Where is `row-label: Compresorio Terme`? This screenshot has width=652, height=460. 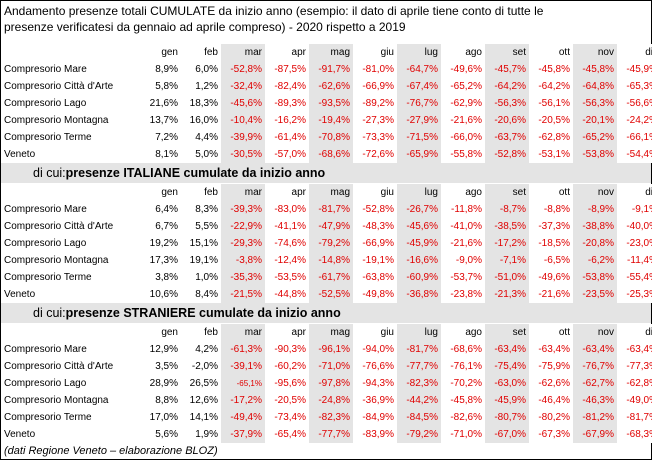
row-label: Compresorio Terme is located at coordinates (71, 277).